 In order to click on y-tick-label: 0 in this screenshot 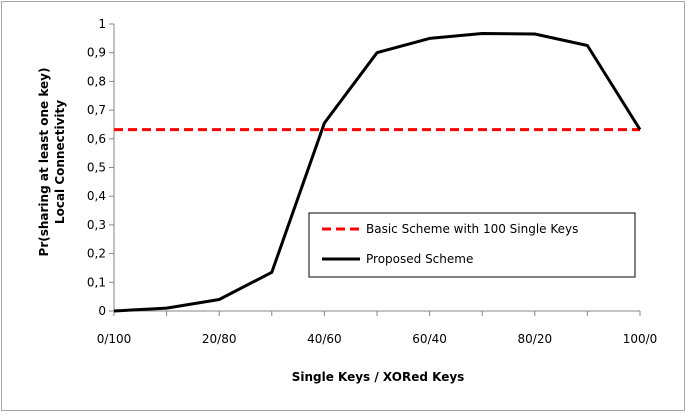, I will do `click(102, 311)`.